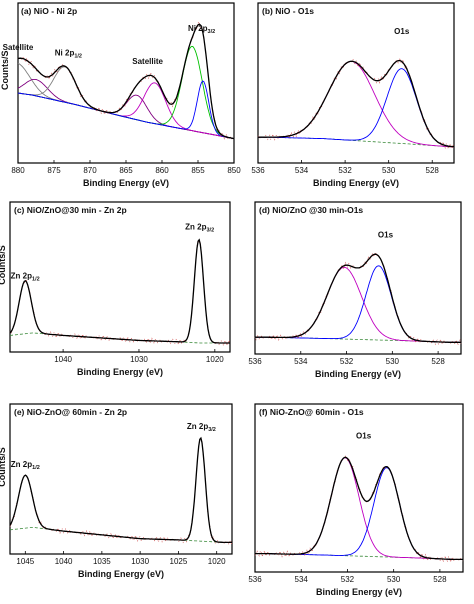  I want to click on panel-c-raw-data, so click(120, 294).